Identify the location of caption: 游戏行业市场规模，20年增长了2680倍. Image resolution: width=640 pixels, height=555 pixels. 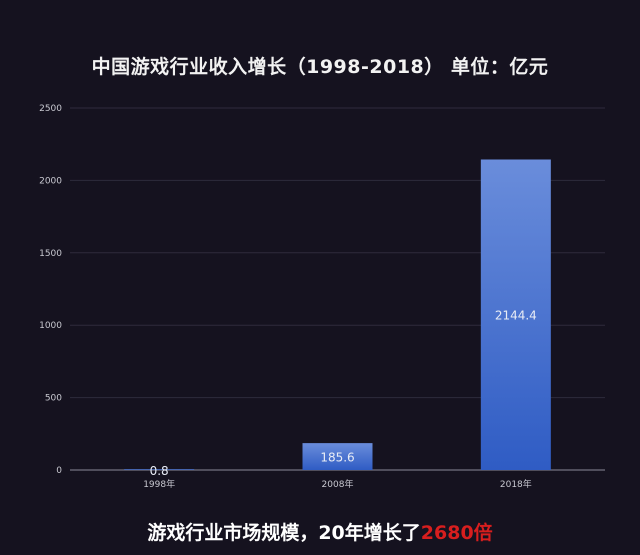
(320, 531).